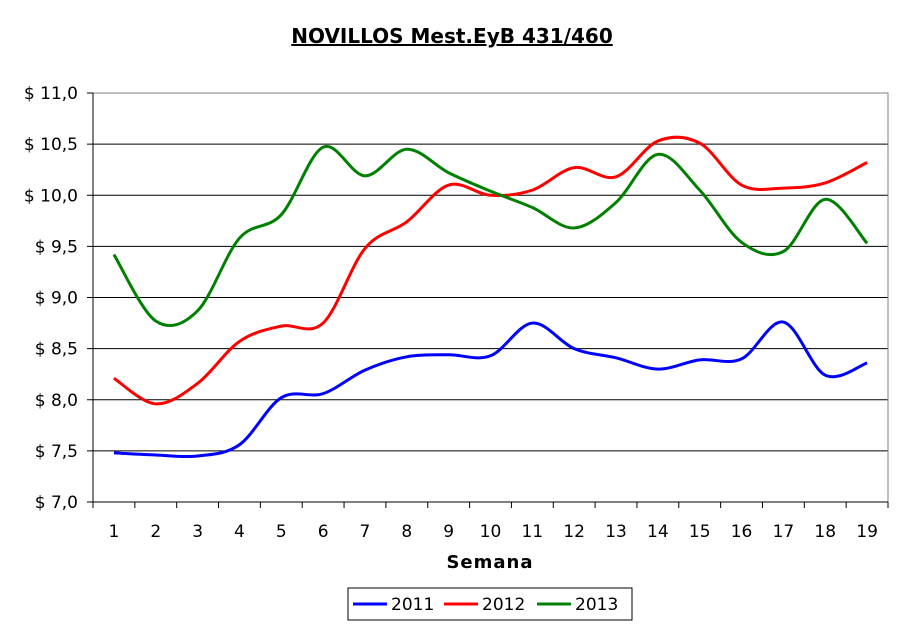 The height and width of the screenshot is (627, 904). What do you see at coordinates (574, 532) in the screenshot?
I see `x-tick-label: 12` at bounding box center [574, 532].